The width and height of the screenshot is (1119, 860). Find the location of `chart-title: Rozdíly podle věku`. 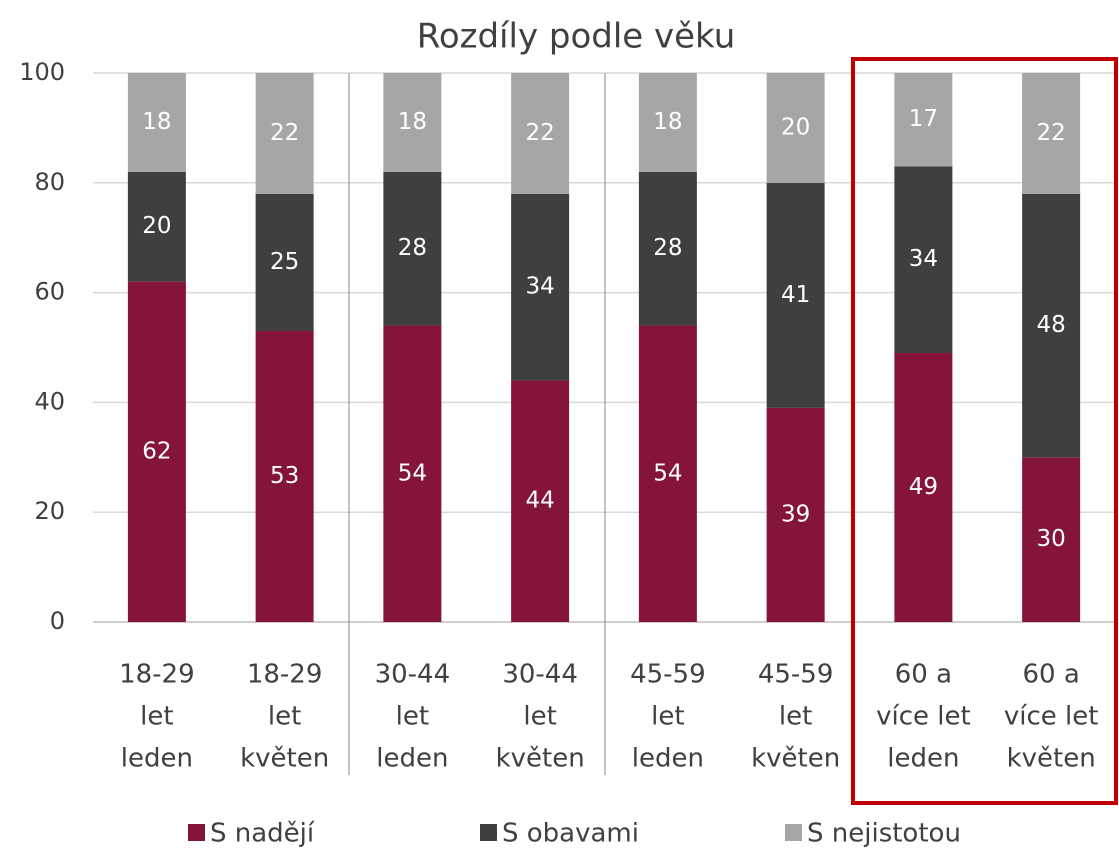

chart-title: Rozdíly podle věku is located at coordinates (576, 37).